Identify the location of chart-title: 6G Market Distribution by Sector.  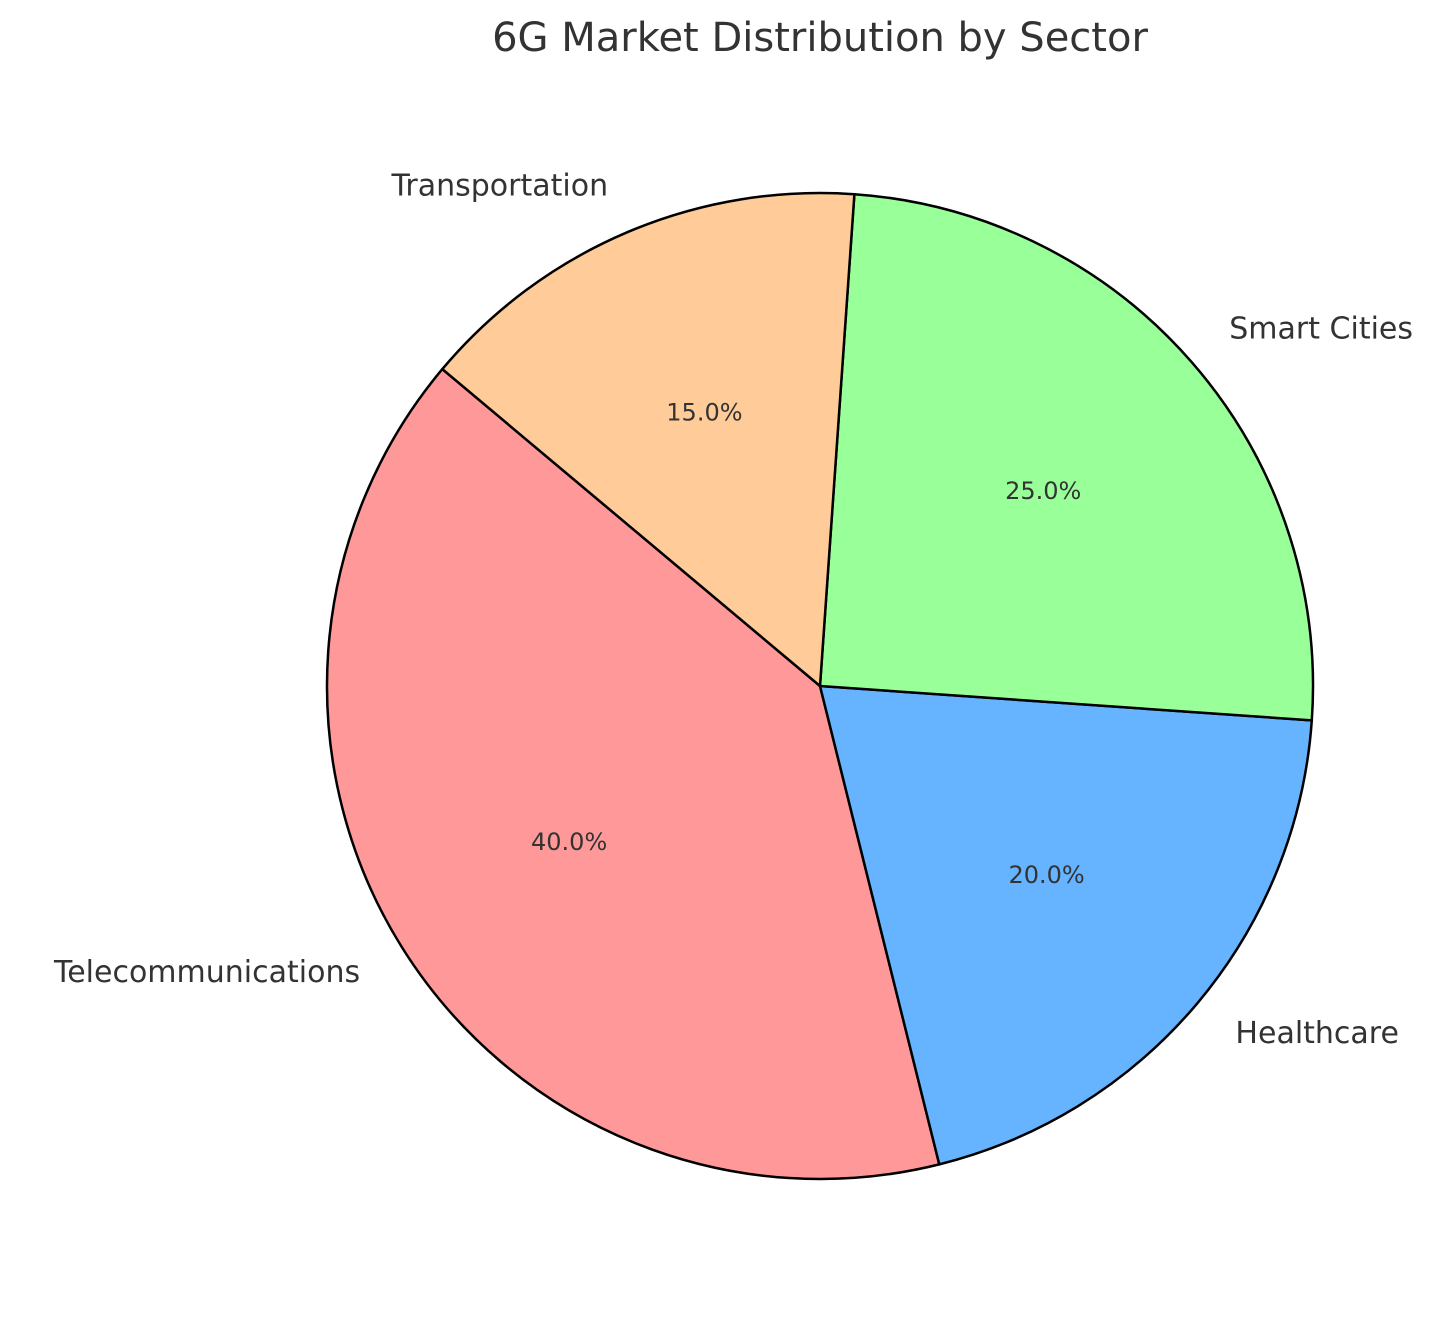
(820, 38).